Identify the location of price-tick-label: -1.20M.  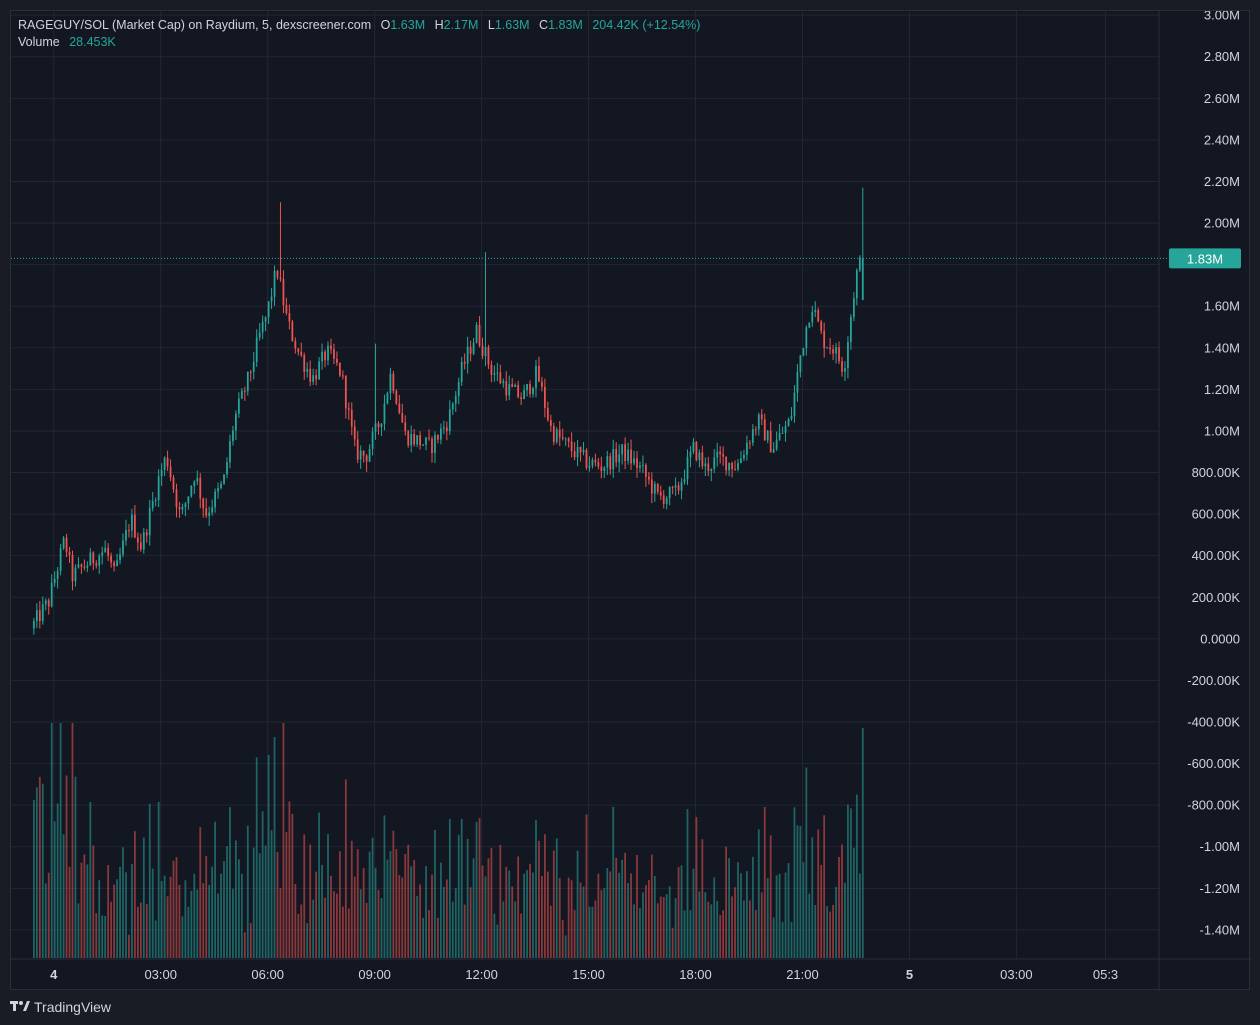
(1220, 888).